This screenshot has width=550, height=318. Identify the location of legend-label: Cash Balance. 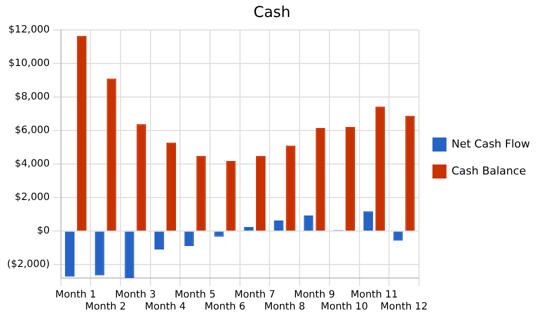
(488, 171).